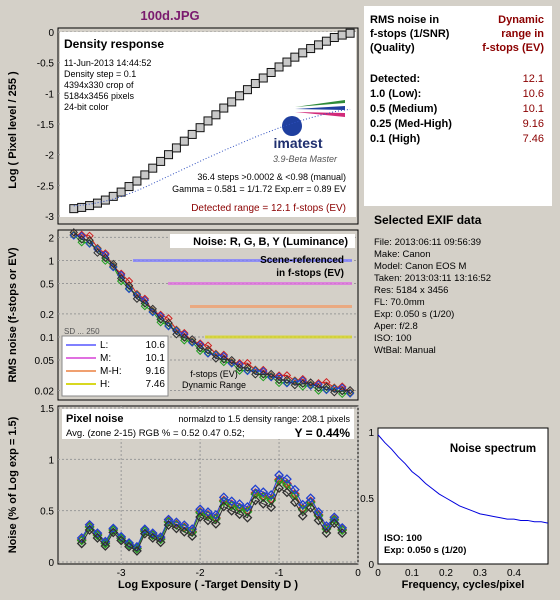  Describe the element at coordinates (47, 486) in the screenshot. I see `pixel-yticks: 1.5 1 0.5 0` at that location.